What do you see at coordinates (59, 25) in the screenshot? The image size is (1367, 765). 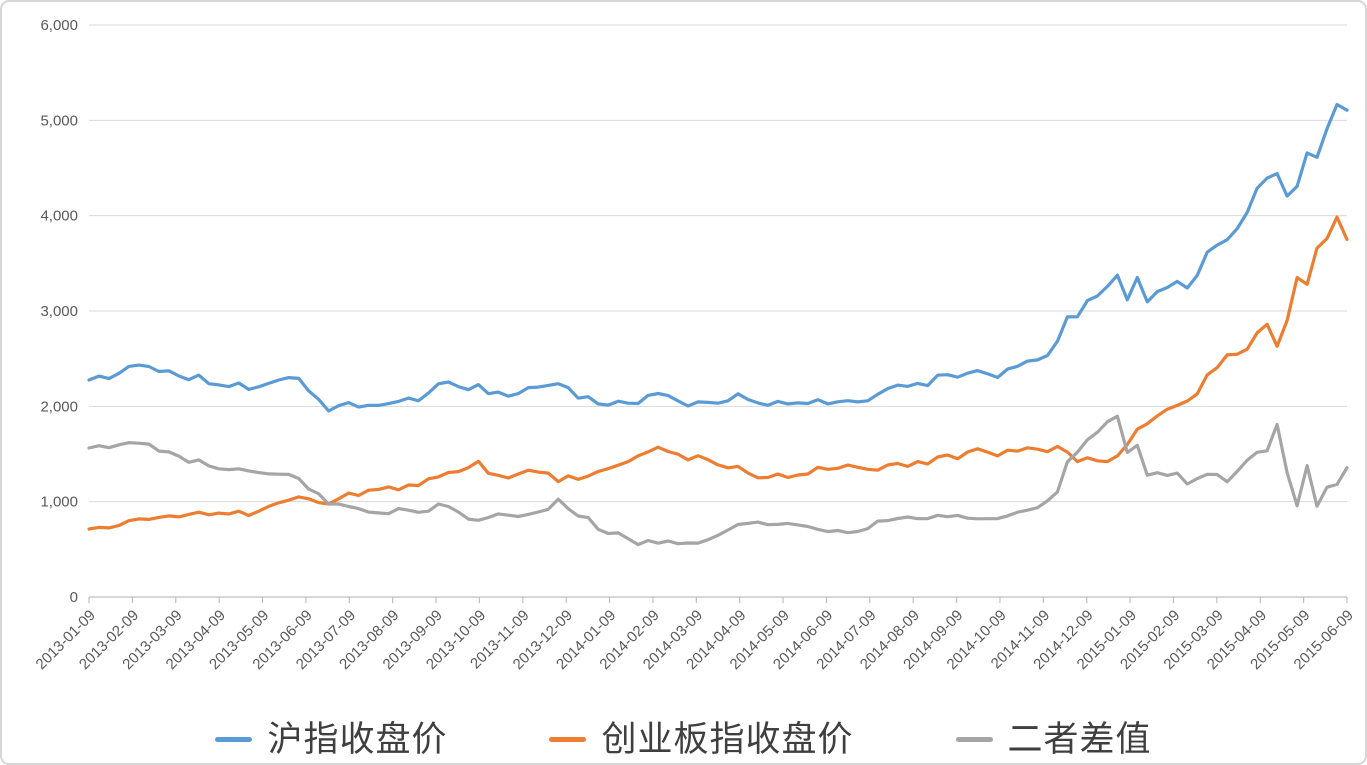 I see `y-tick-label: 6,000` at bounding box center [59, 25].